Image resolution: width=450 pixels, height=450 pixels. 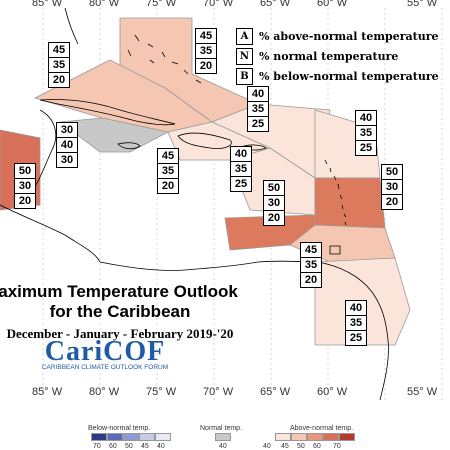 I want to click on prob-normal: 40, so click(x=67, y=145).